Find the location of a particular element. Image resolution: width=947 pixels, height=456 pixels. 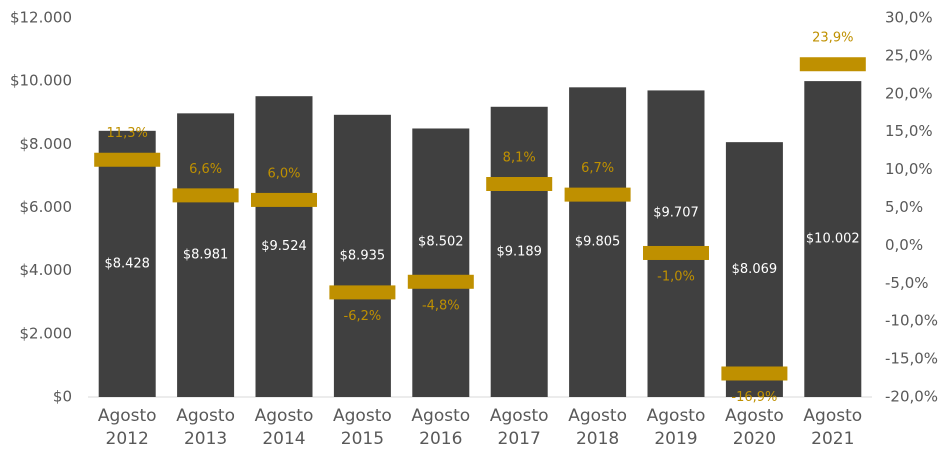

y2-tick-label: -15,0% is located at coordinates (911, 359).